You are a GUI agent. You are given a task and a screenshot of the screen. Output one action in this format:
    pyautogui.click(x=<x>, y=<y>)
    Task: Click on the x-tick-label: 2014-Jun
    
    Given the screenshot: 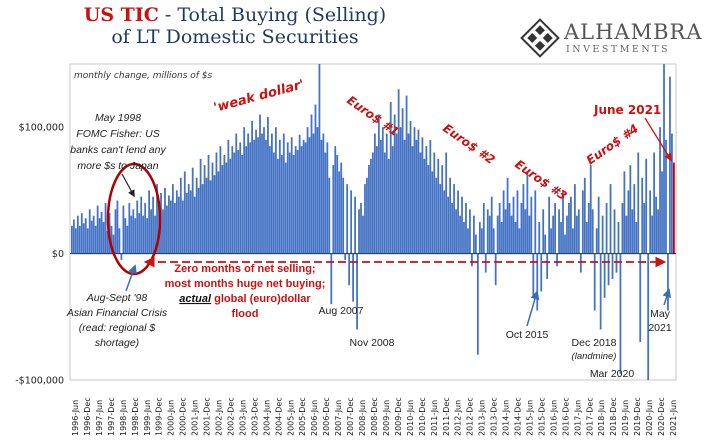 What is the action you would take?
    pyautogui.click(x=506, y=418)
    